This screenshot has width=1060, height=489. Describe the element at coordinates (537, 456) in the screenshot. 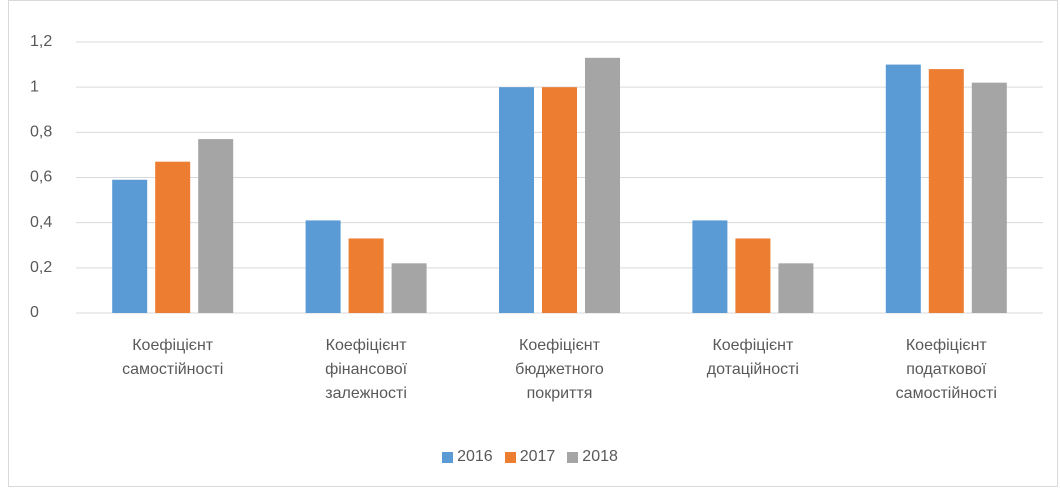

I see `legend-label: 2017` at that location.